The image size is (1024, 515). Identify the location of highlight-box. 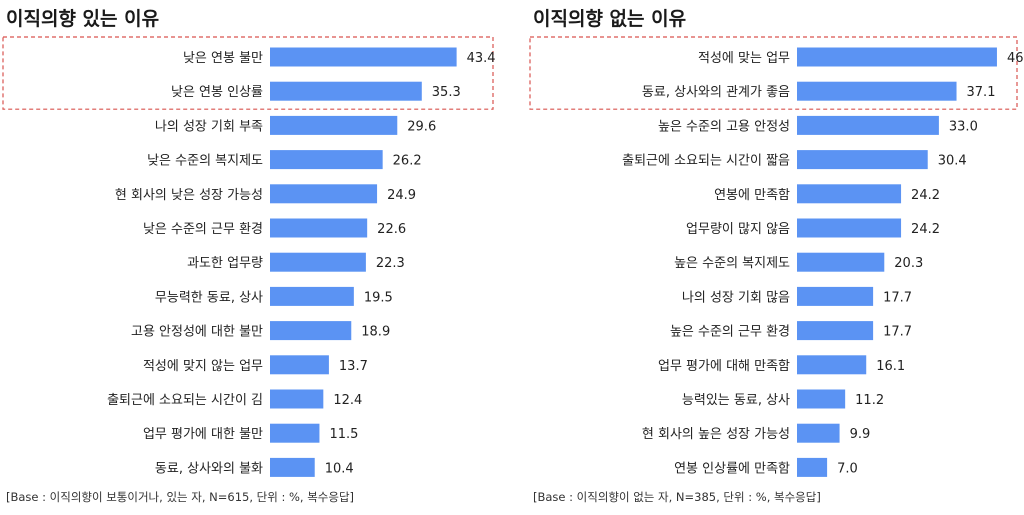
(248, 73).